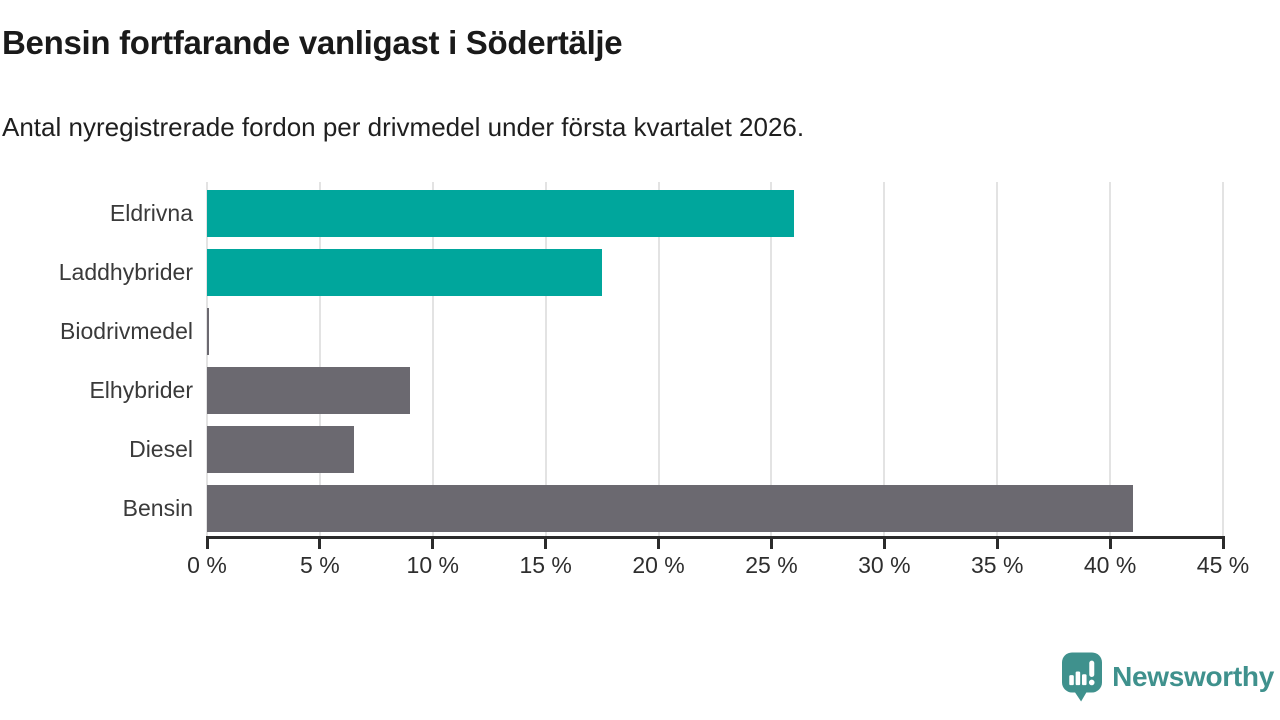 The width and height of the screenshot is (1280, 720). I want to click on bar-laddhybrider, so click(405, 272).